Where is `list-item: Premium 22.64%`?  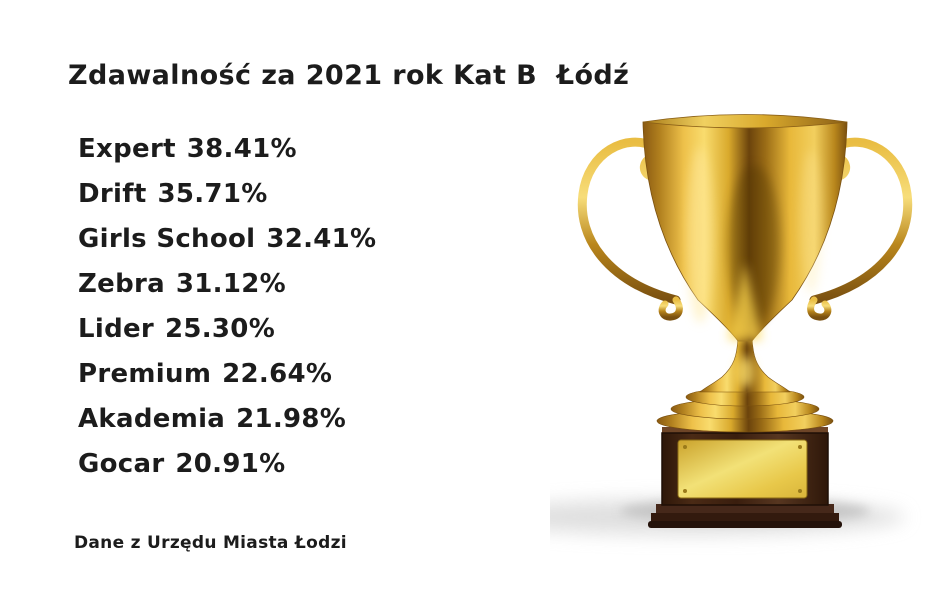
list-item: Premium 22.64% is located at coordinates (227, 381).